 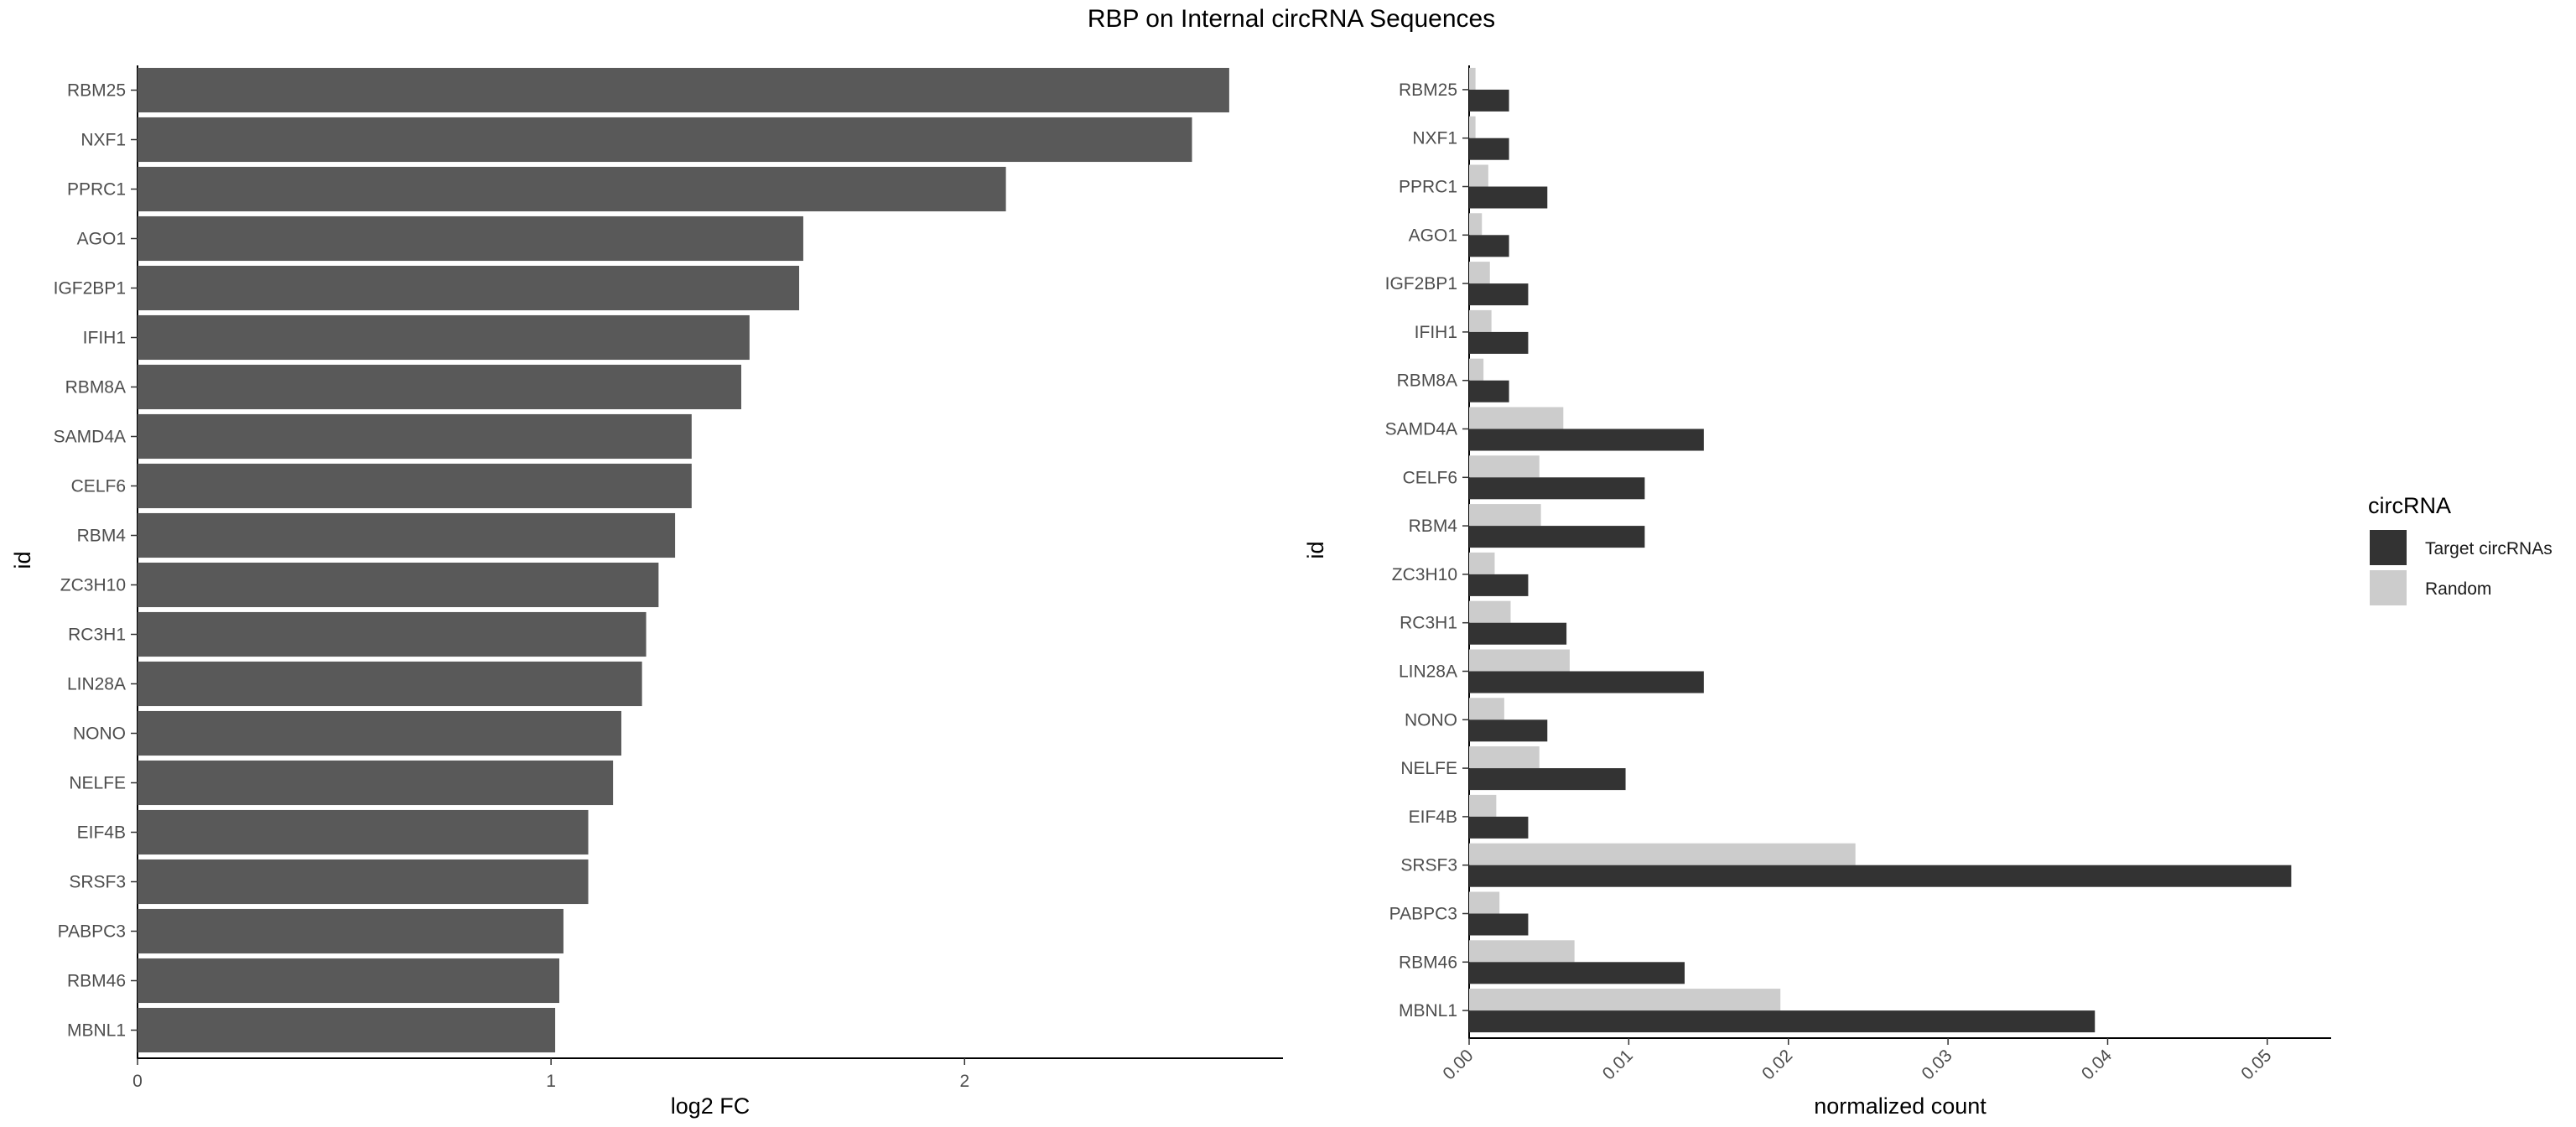 I want to click on x-tick-label: 2, so click(x=964, y=1081).